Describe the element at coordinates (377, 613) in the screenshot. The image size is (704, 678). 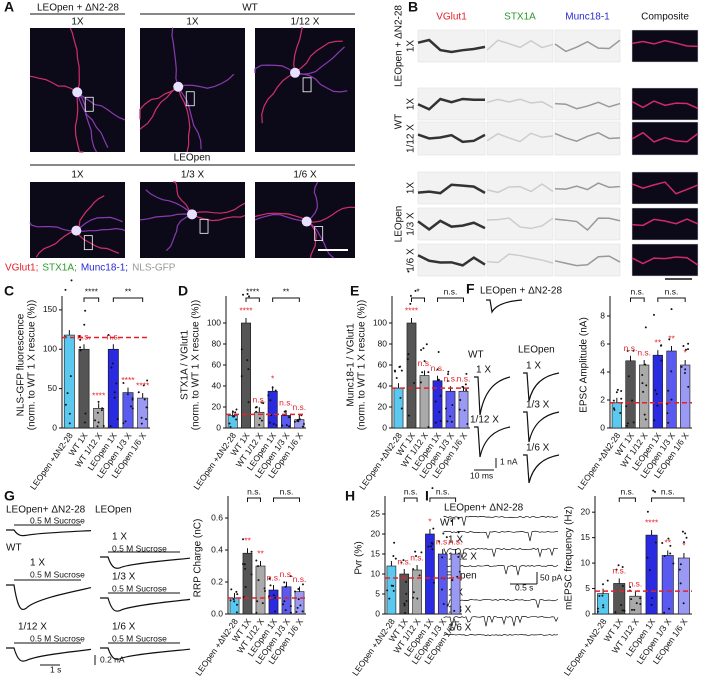
I see `y-tick-label: 0` at that location.